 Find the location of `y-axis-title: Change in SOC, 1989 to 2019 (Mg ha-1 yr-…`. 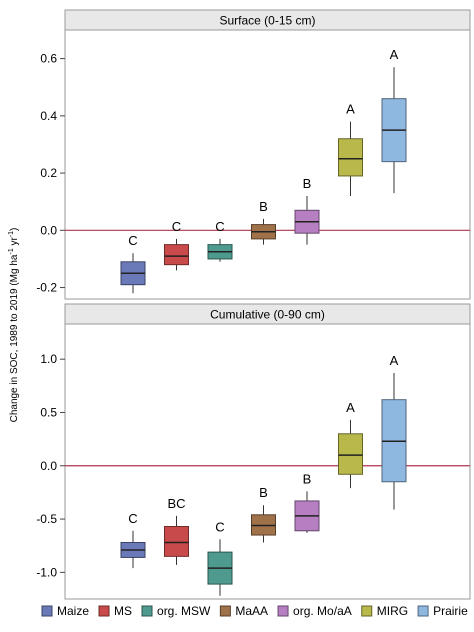

y-axis-title: Change in SOC, 1989 to 2019 (Mg ha-1 yr-… is located at coordinates (14, 325).